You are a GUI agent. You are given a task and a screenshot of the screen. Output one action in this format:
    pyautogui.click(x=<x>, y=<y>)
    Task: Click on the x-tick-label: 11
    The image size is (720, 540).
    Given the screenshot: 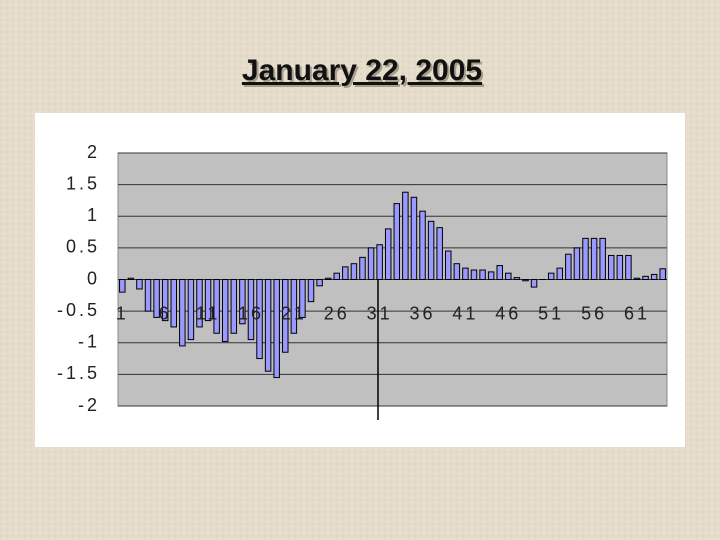 What is the action you would take?
    pyautogui.click(x=208, y=313)
    